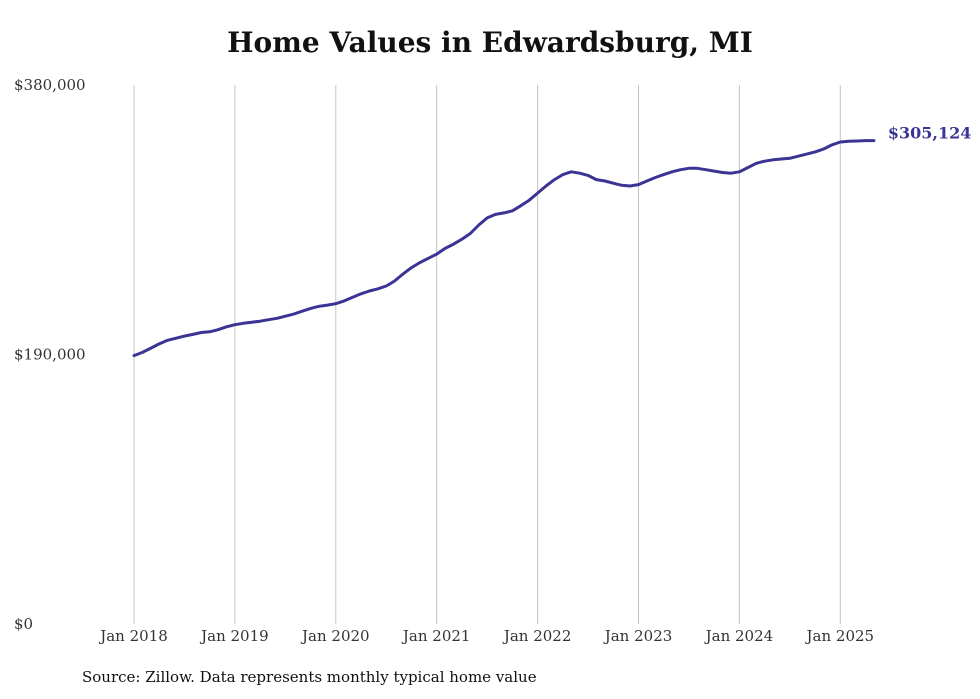 The image size is (980, 699). What do you see at coordinates (436, 636) in the screenshot?
I see `x-tick-label-3: Jan 2021` at bounding box center [436, 636].